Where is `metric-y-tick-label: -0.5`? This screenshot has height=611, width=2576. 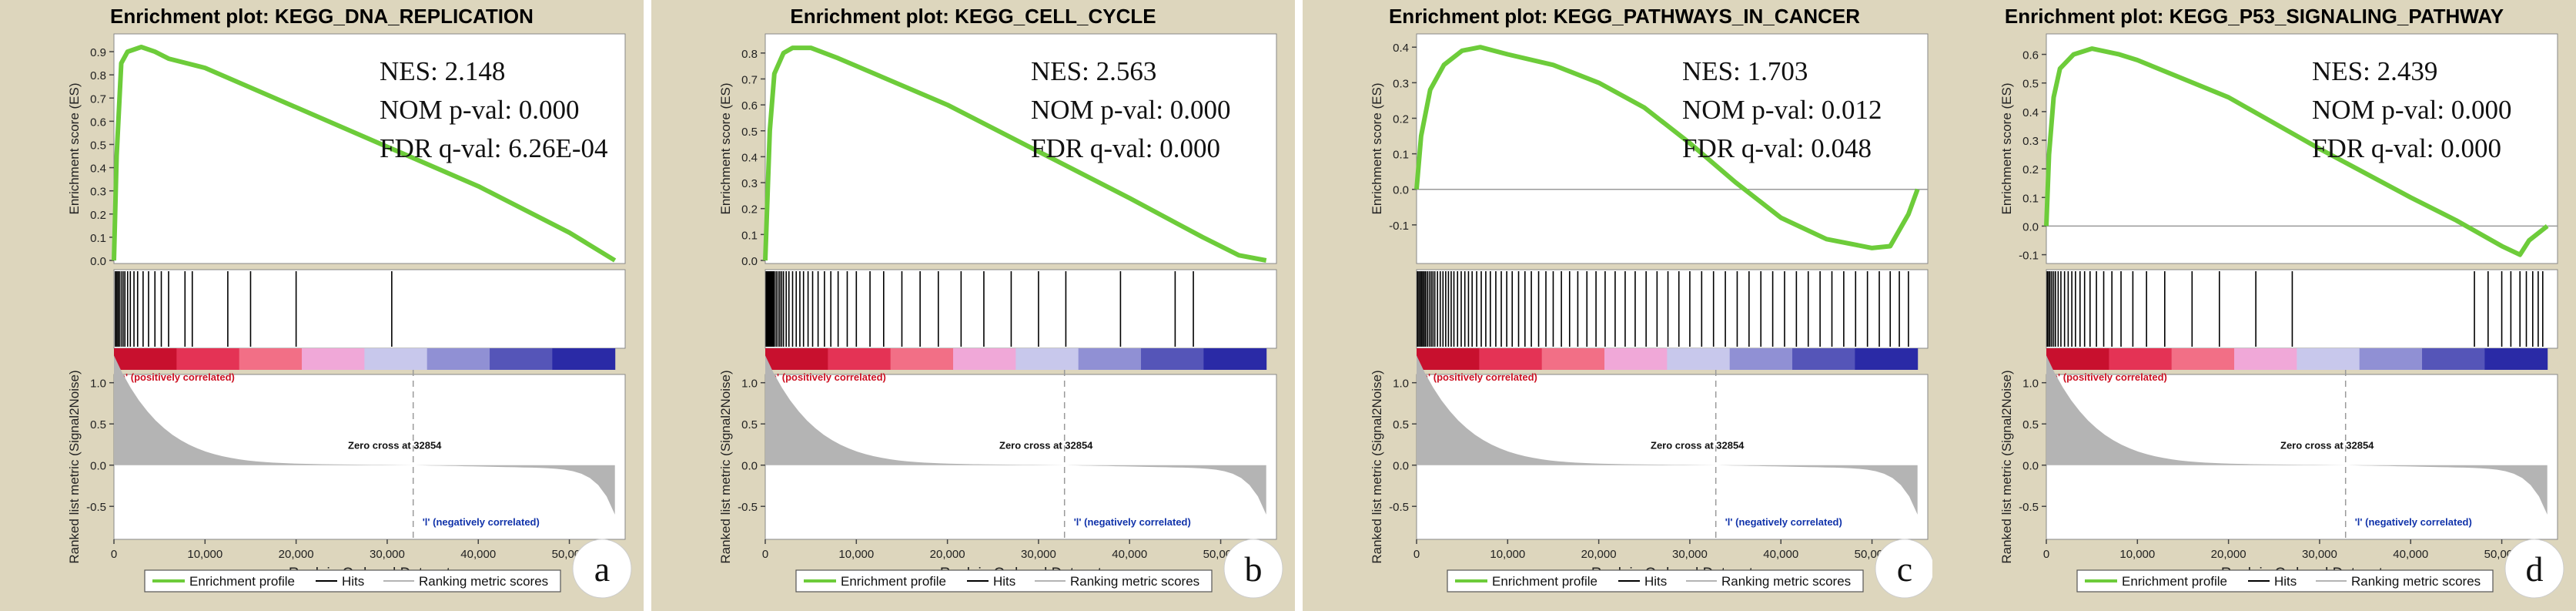
metric-y-tick-label: -0.5 is located at coordinates (96, 507).